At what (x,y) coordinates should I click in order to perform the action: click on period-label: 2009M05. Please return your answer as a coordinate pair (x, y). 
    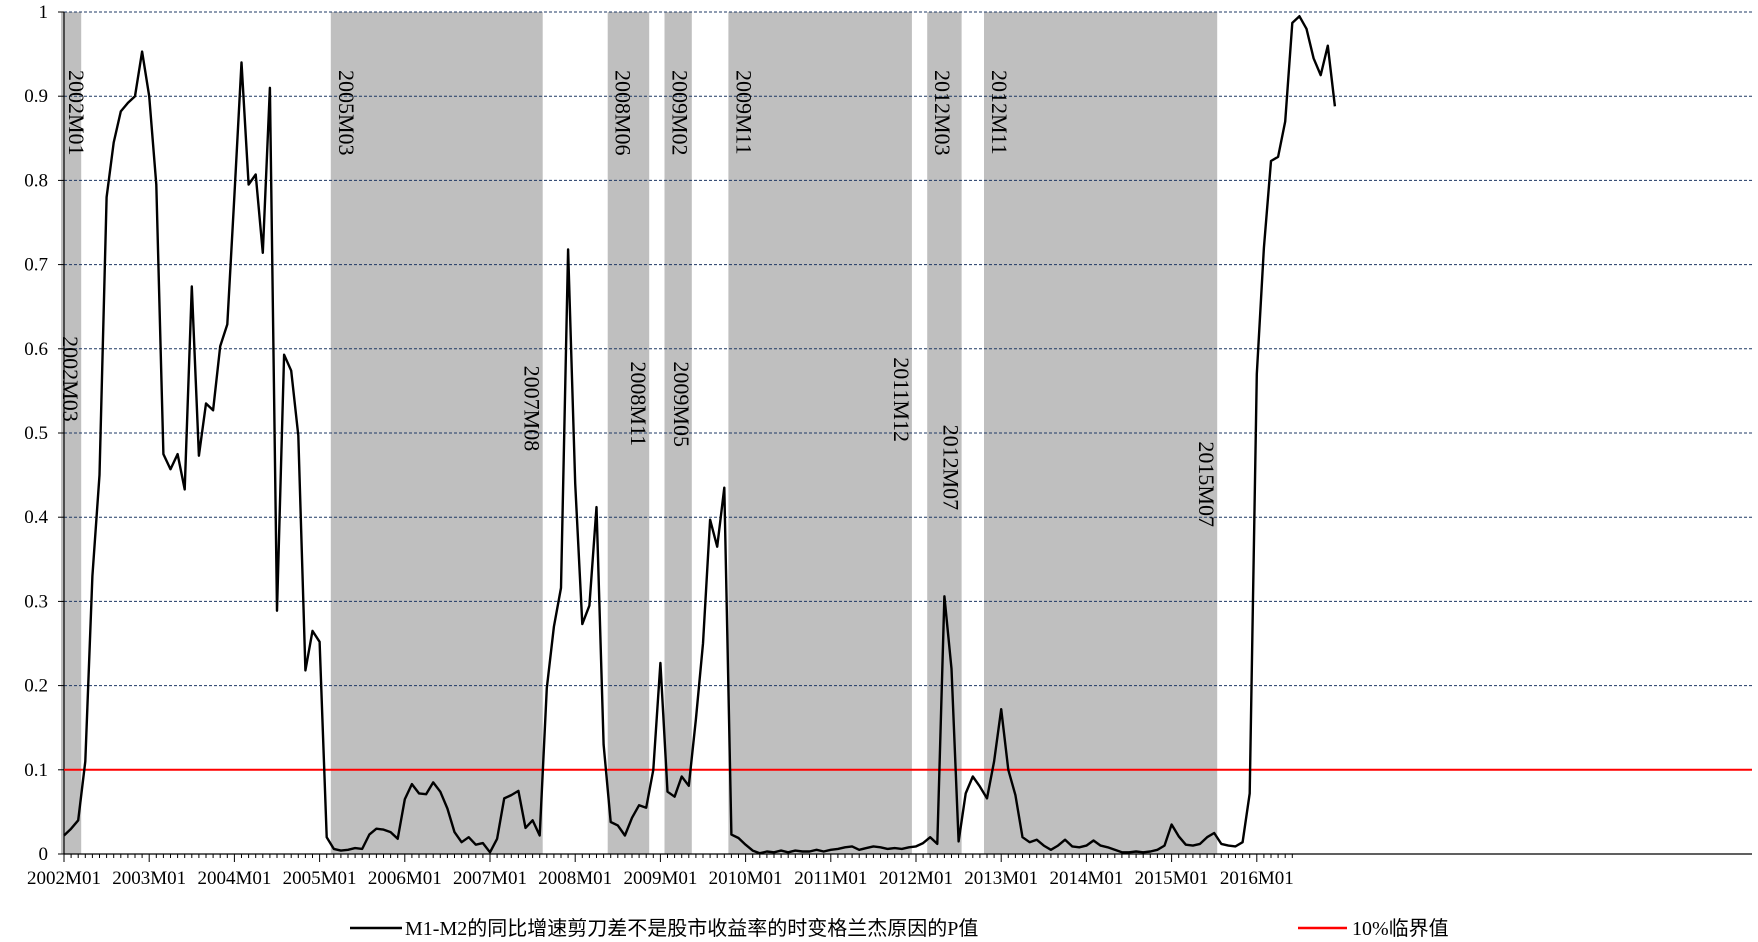
    Looking at the image, I should click on (681, 404).